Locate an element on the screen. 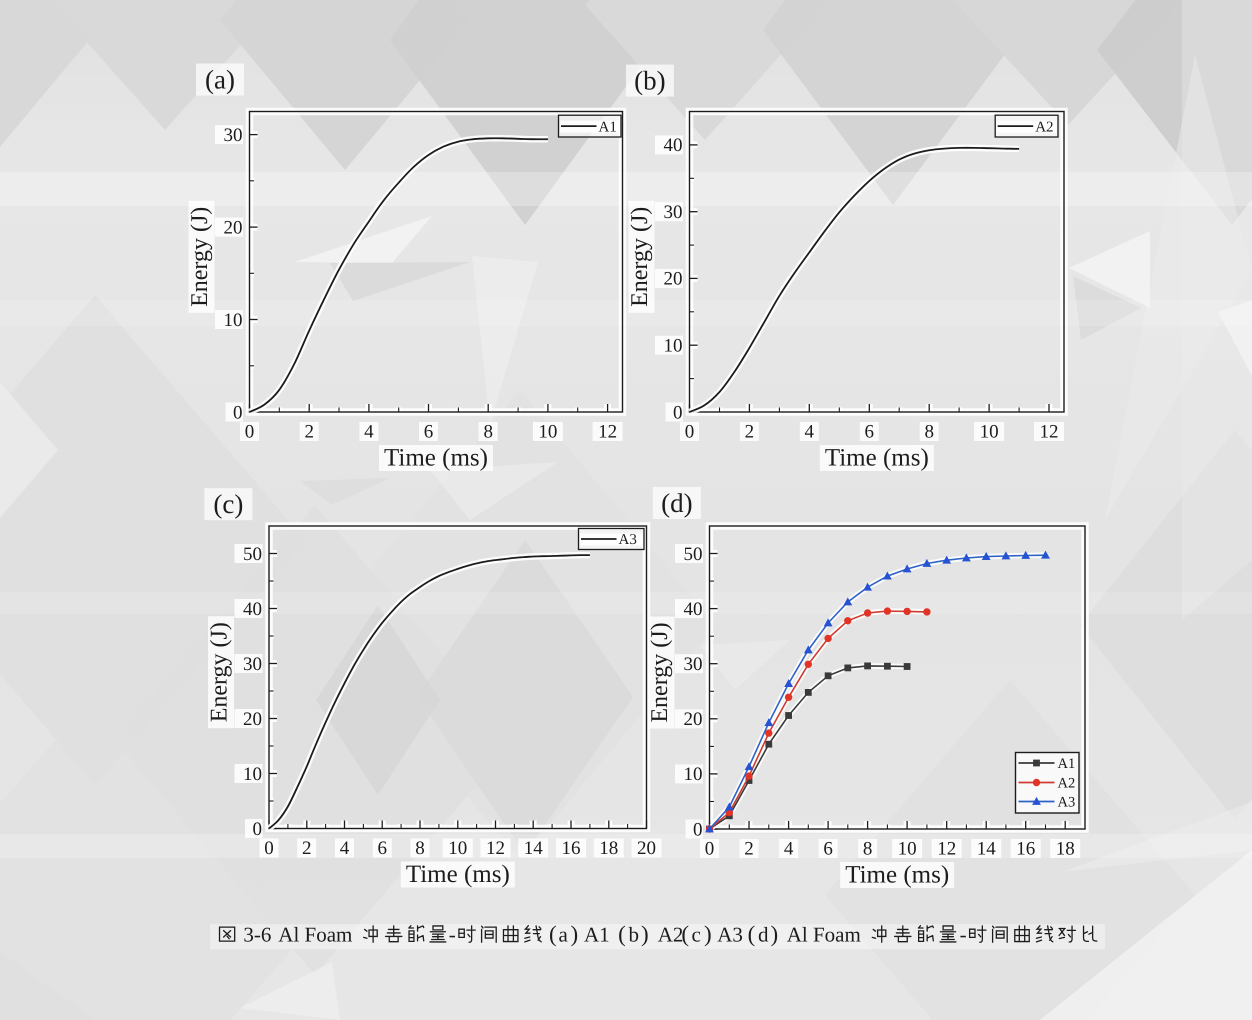 The width and height of the screenshot is (1252, 1020). svg-text: (d) is located at coordinates (676, 503).